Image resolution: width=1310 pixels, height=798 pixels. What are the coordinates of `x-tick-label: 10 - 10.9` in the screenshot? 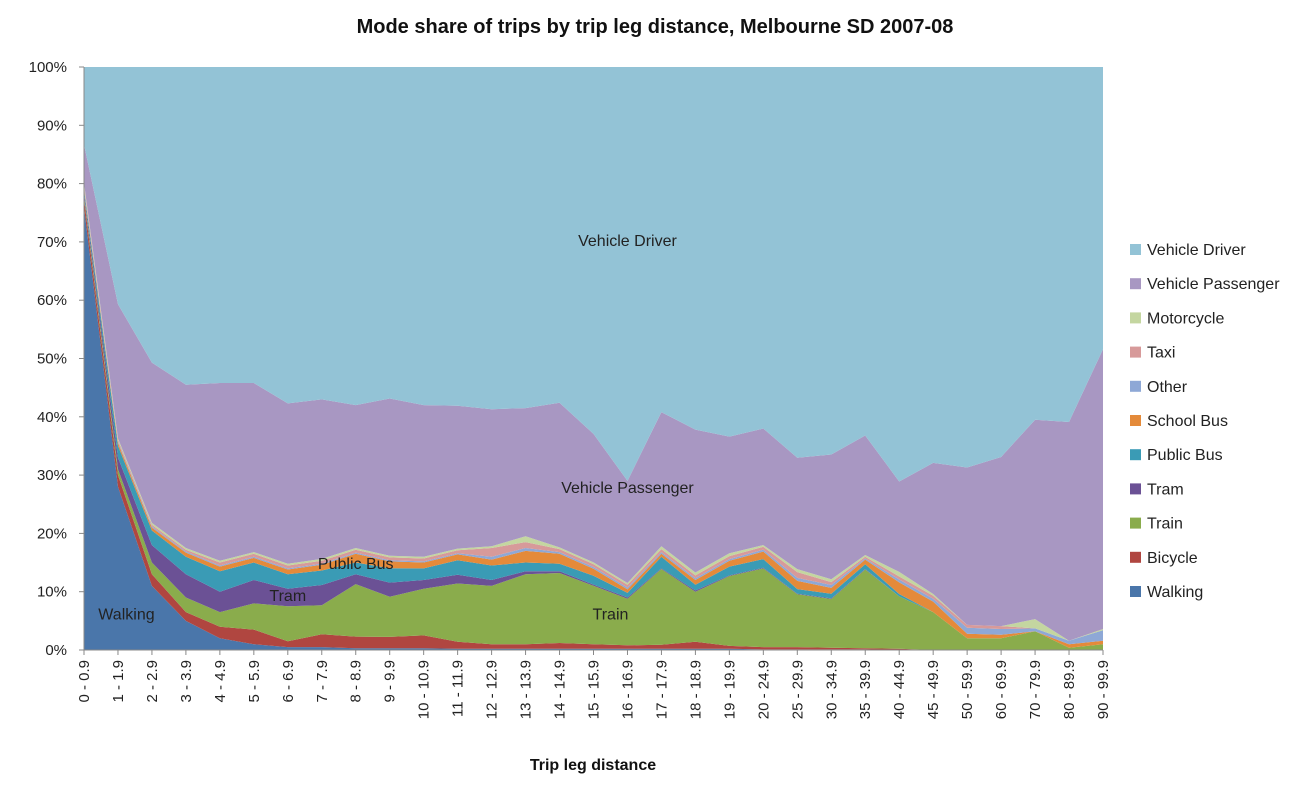 It's located at (424, 689).